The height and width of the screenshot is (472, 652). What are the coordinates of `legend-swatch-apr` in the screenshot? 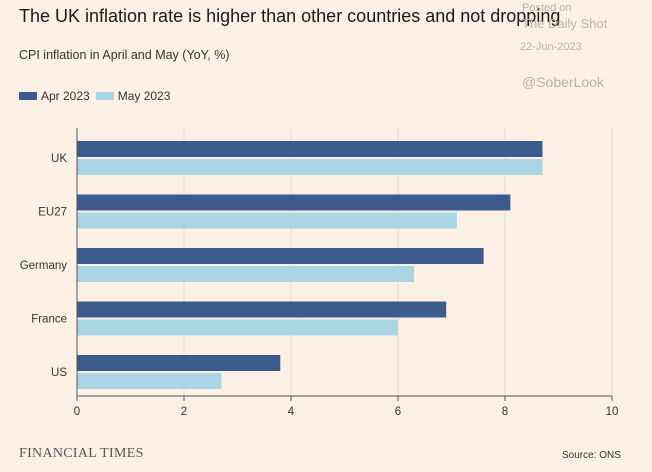 It's located at (28, 96).